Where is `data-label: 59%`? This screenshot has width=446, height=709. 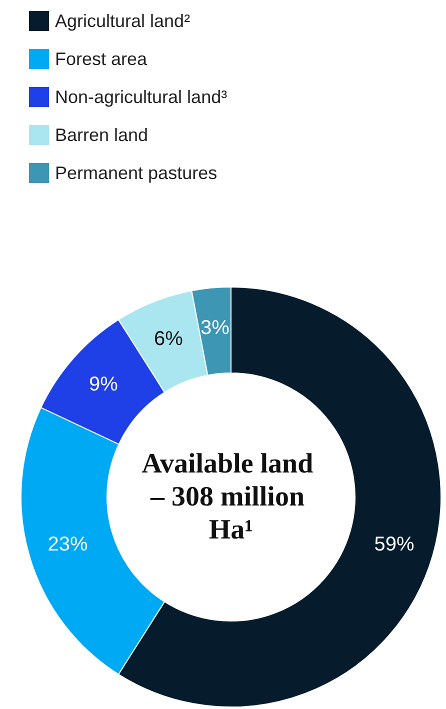
data-label: 59% is located at coordinates (394, 544).